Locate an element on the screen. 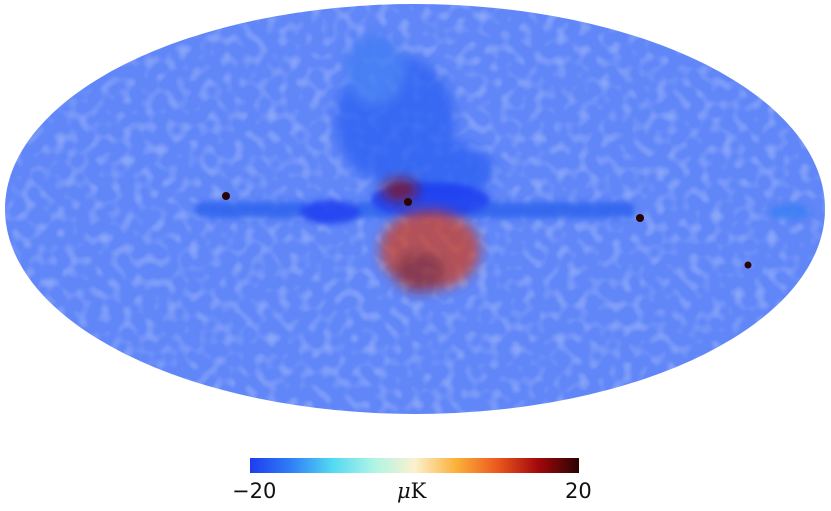  unit-suffix: K is located at coordinates (418, 491).